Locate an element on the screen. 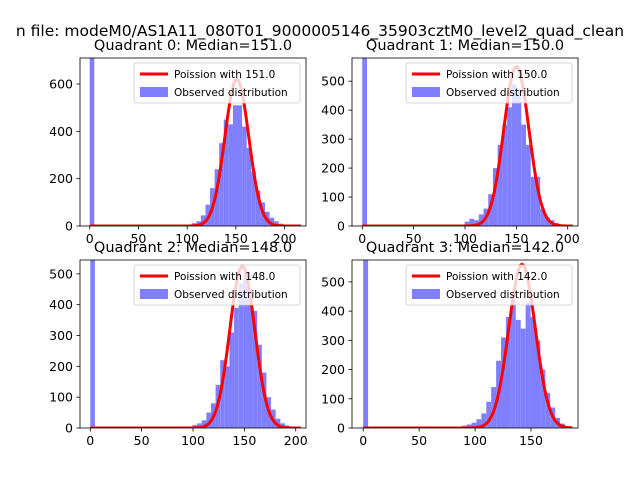 This screenshot has height=480, width=640. legend: Poission with 151.0 Observed distribution is located at coordinates (217, 83).